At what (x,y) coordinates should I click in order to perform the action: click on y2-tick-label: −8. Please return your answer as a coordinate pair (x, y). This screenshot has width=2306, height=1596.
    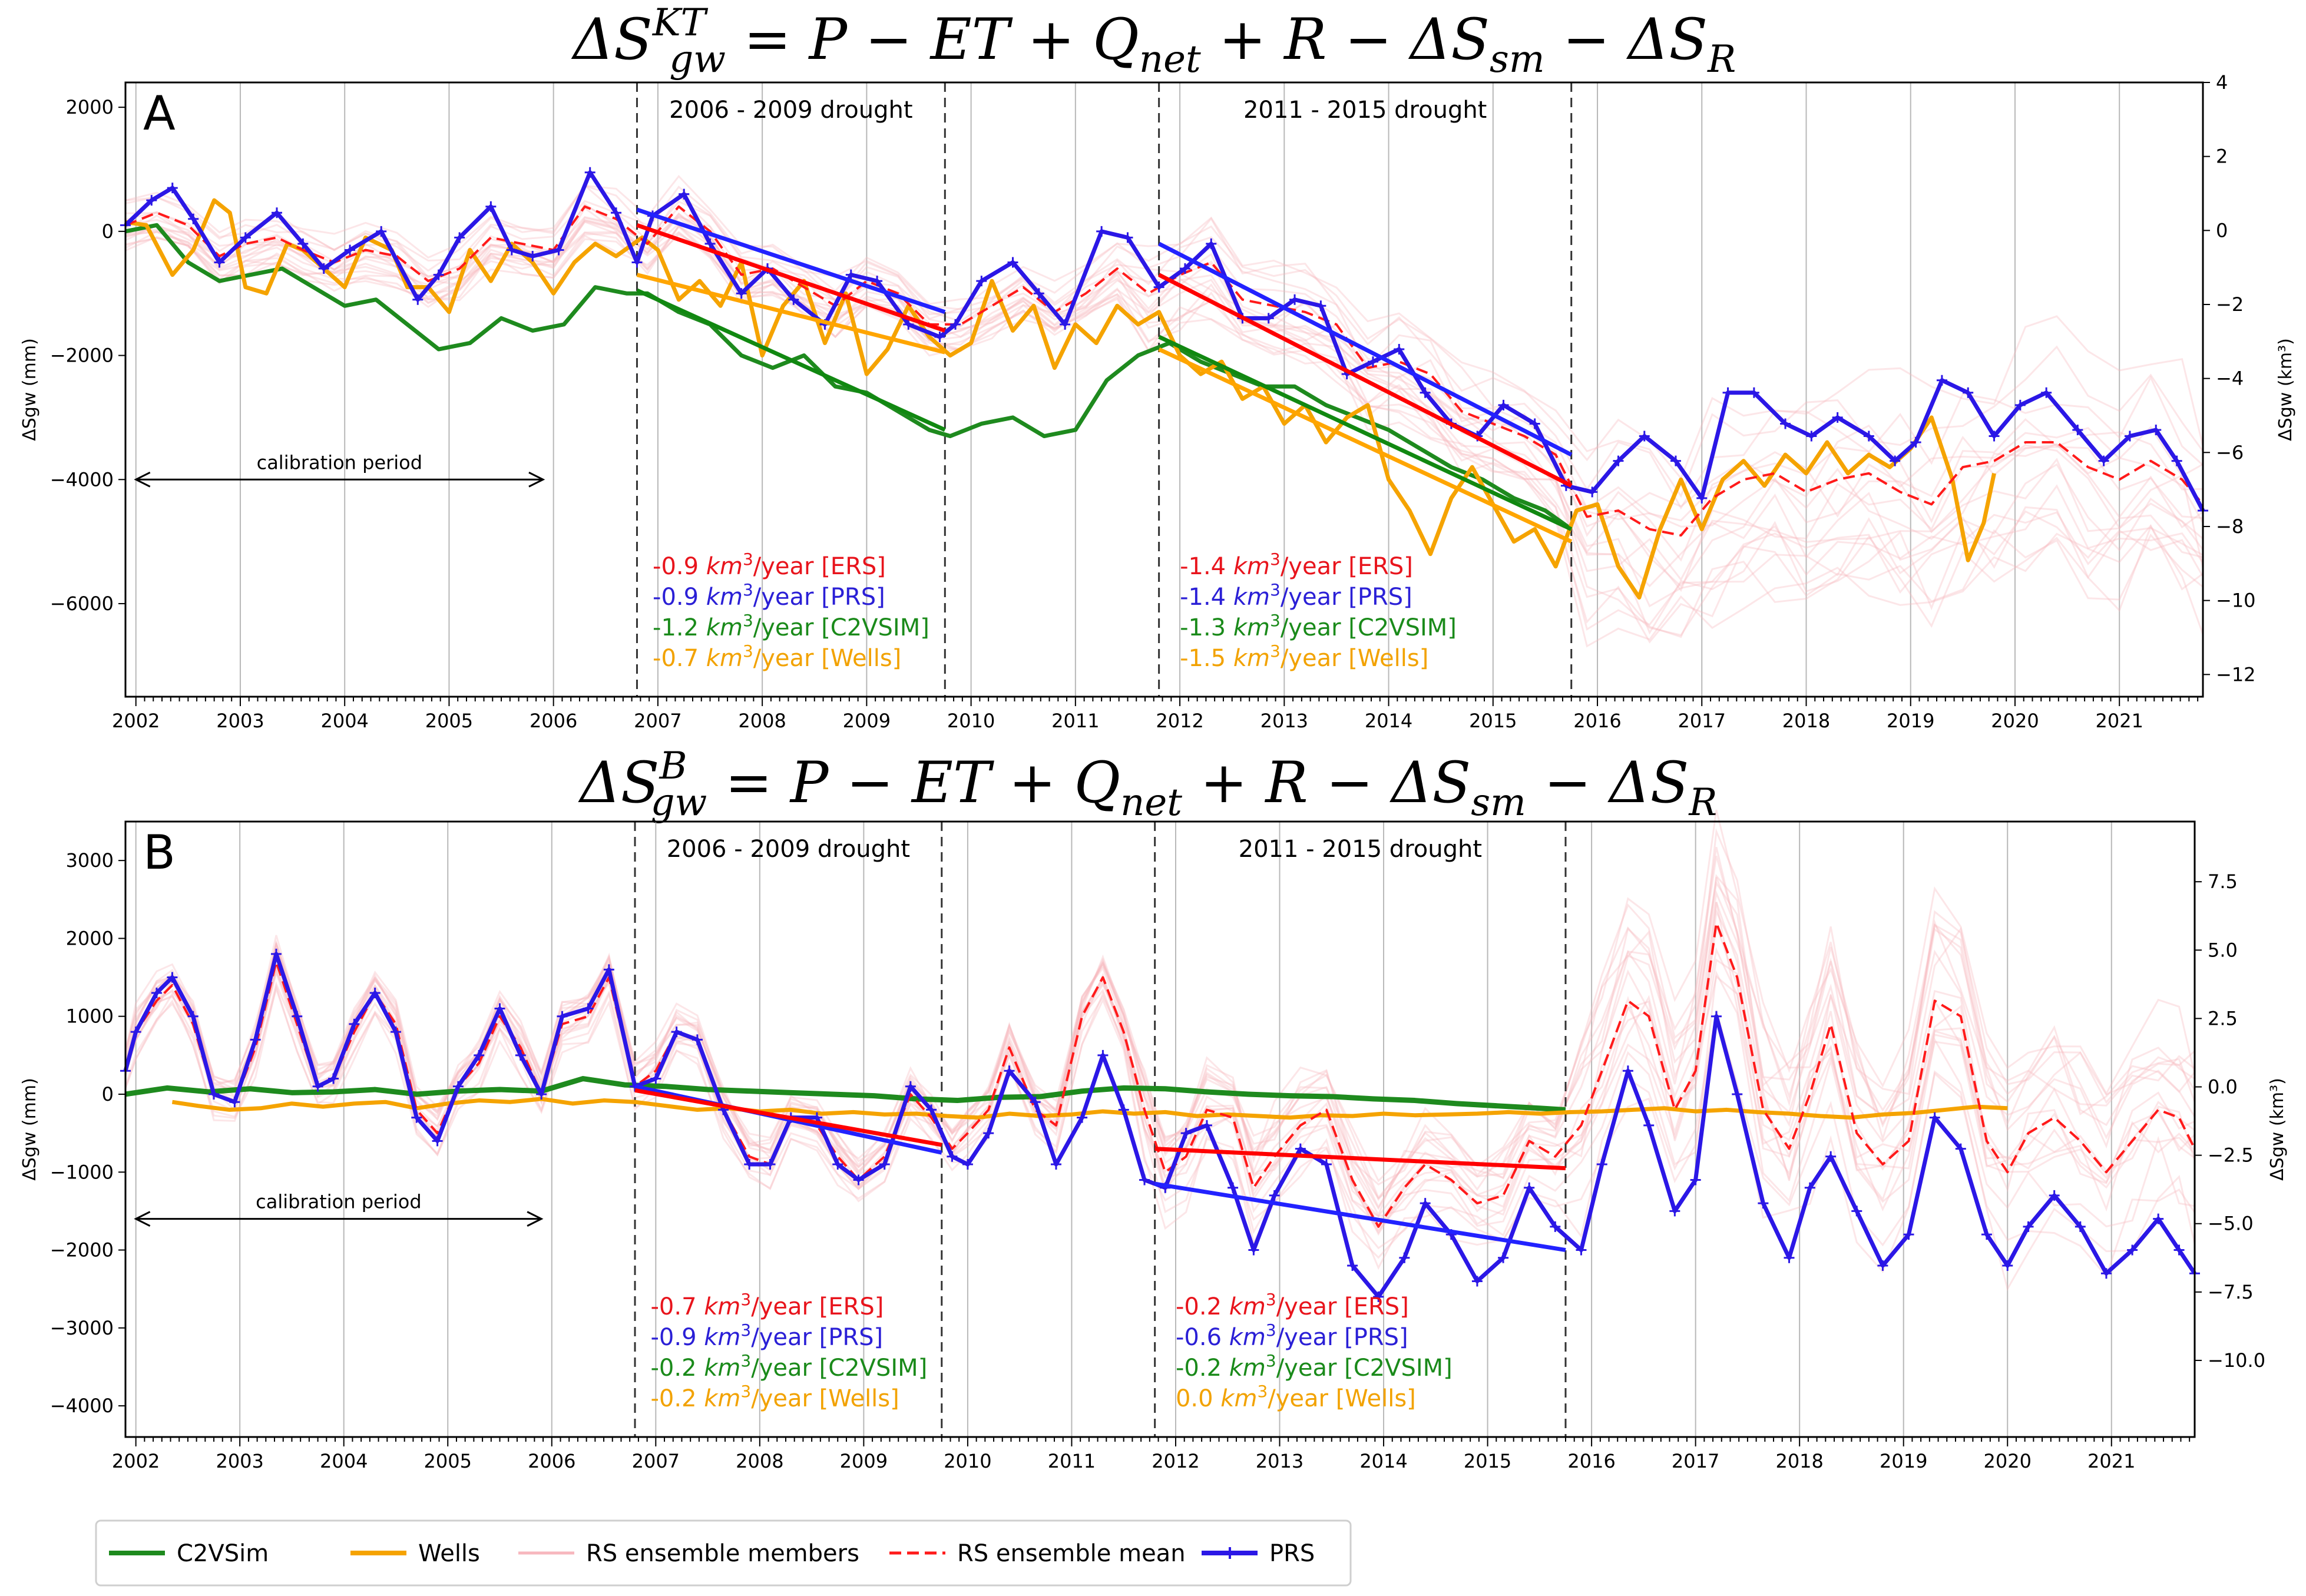
    Looking at the image, I should click on (2230, 526).